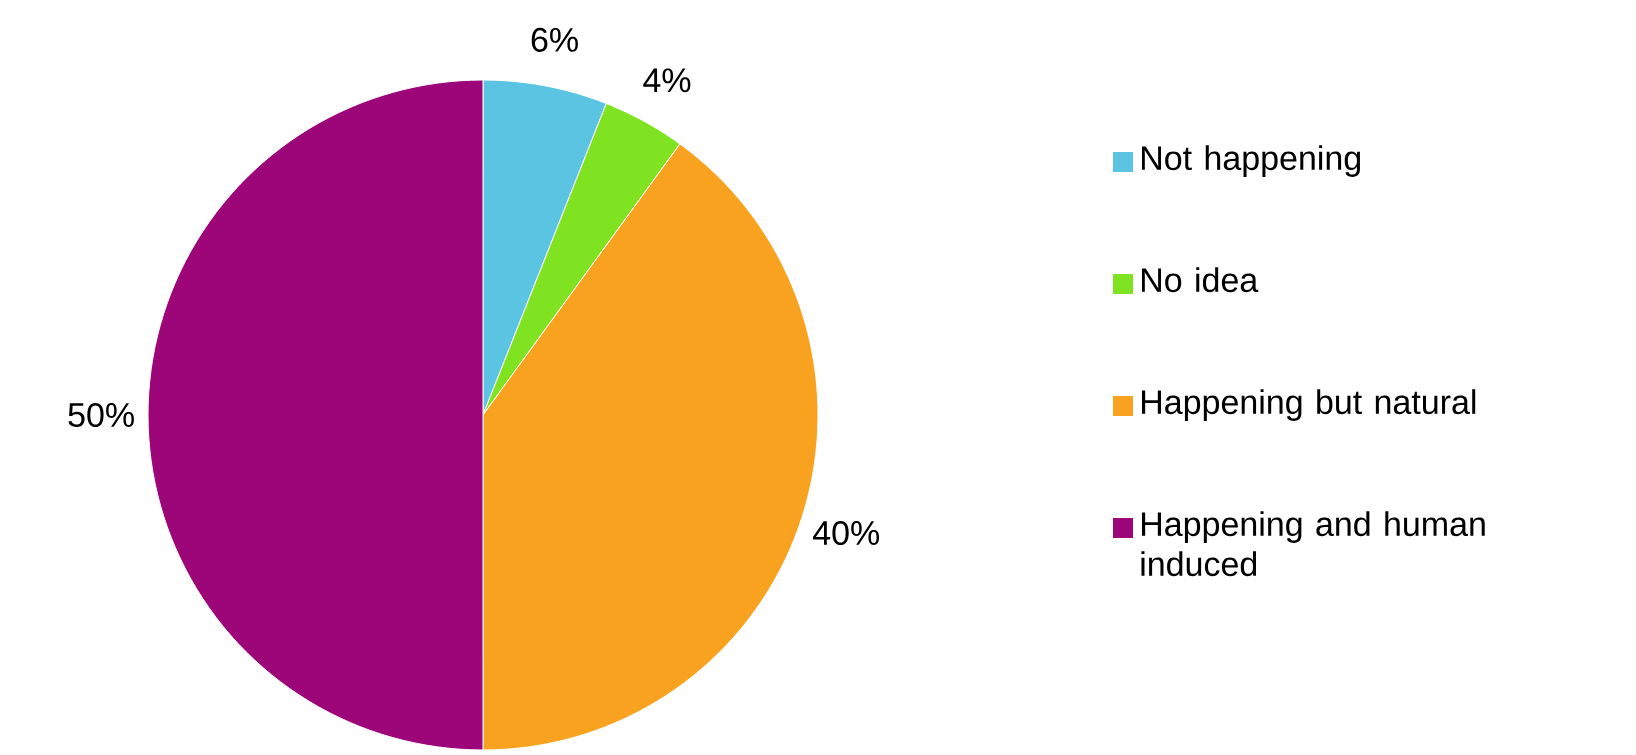  Describe the element at coordinates (554, 39) in the screenshot. I see `data-label: 6%` at that location.